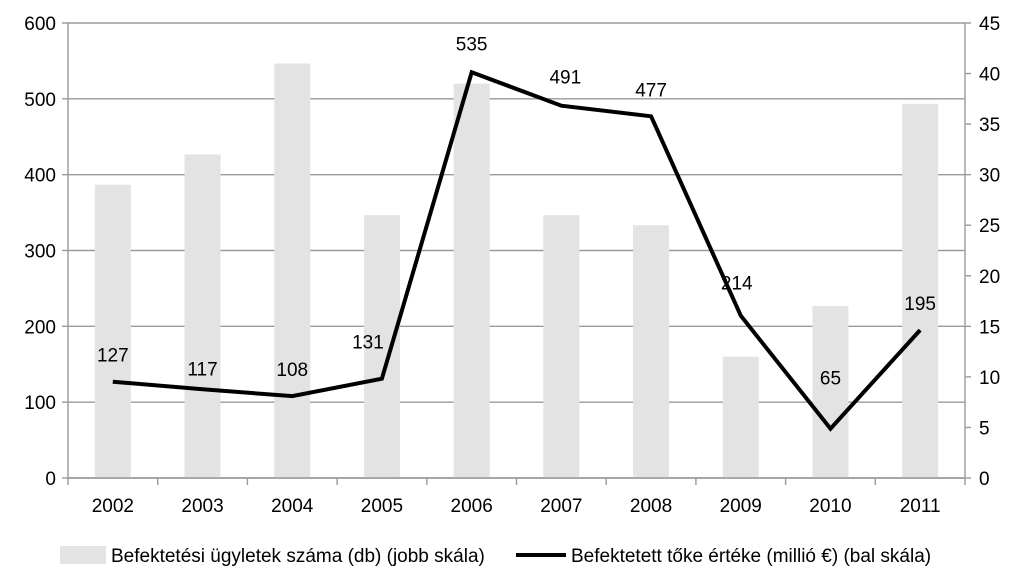  I want to click on right-axis-tick-label: 20, so click(989, 277).